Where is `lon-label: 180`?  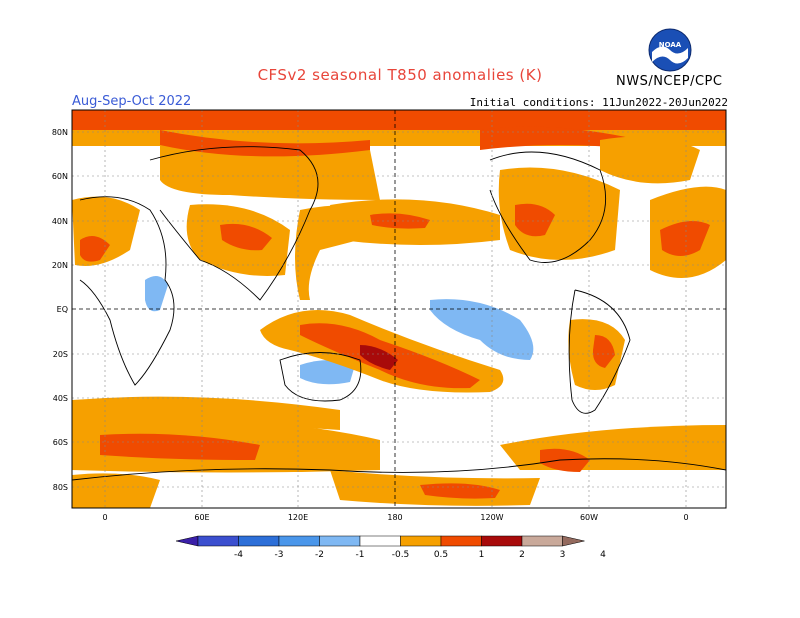 lon-label: 180 is located at coordinates (394, 517).